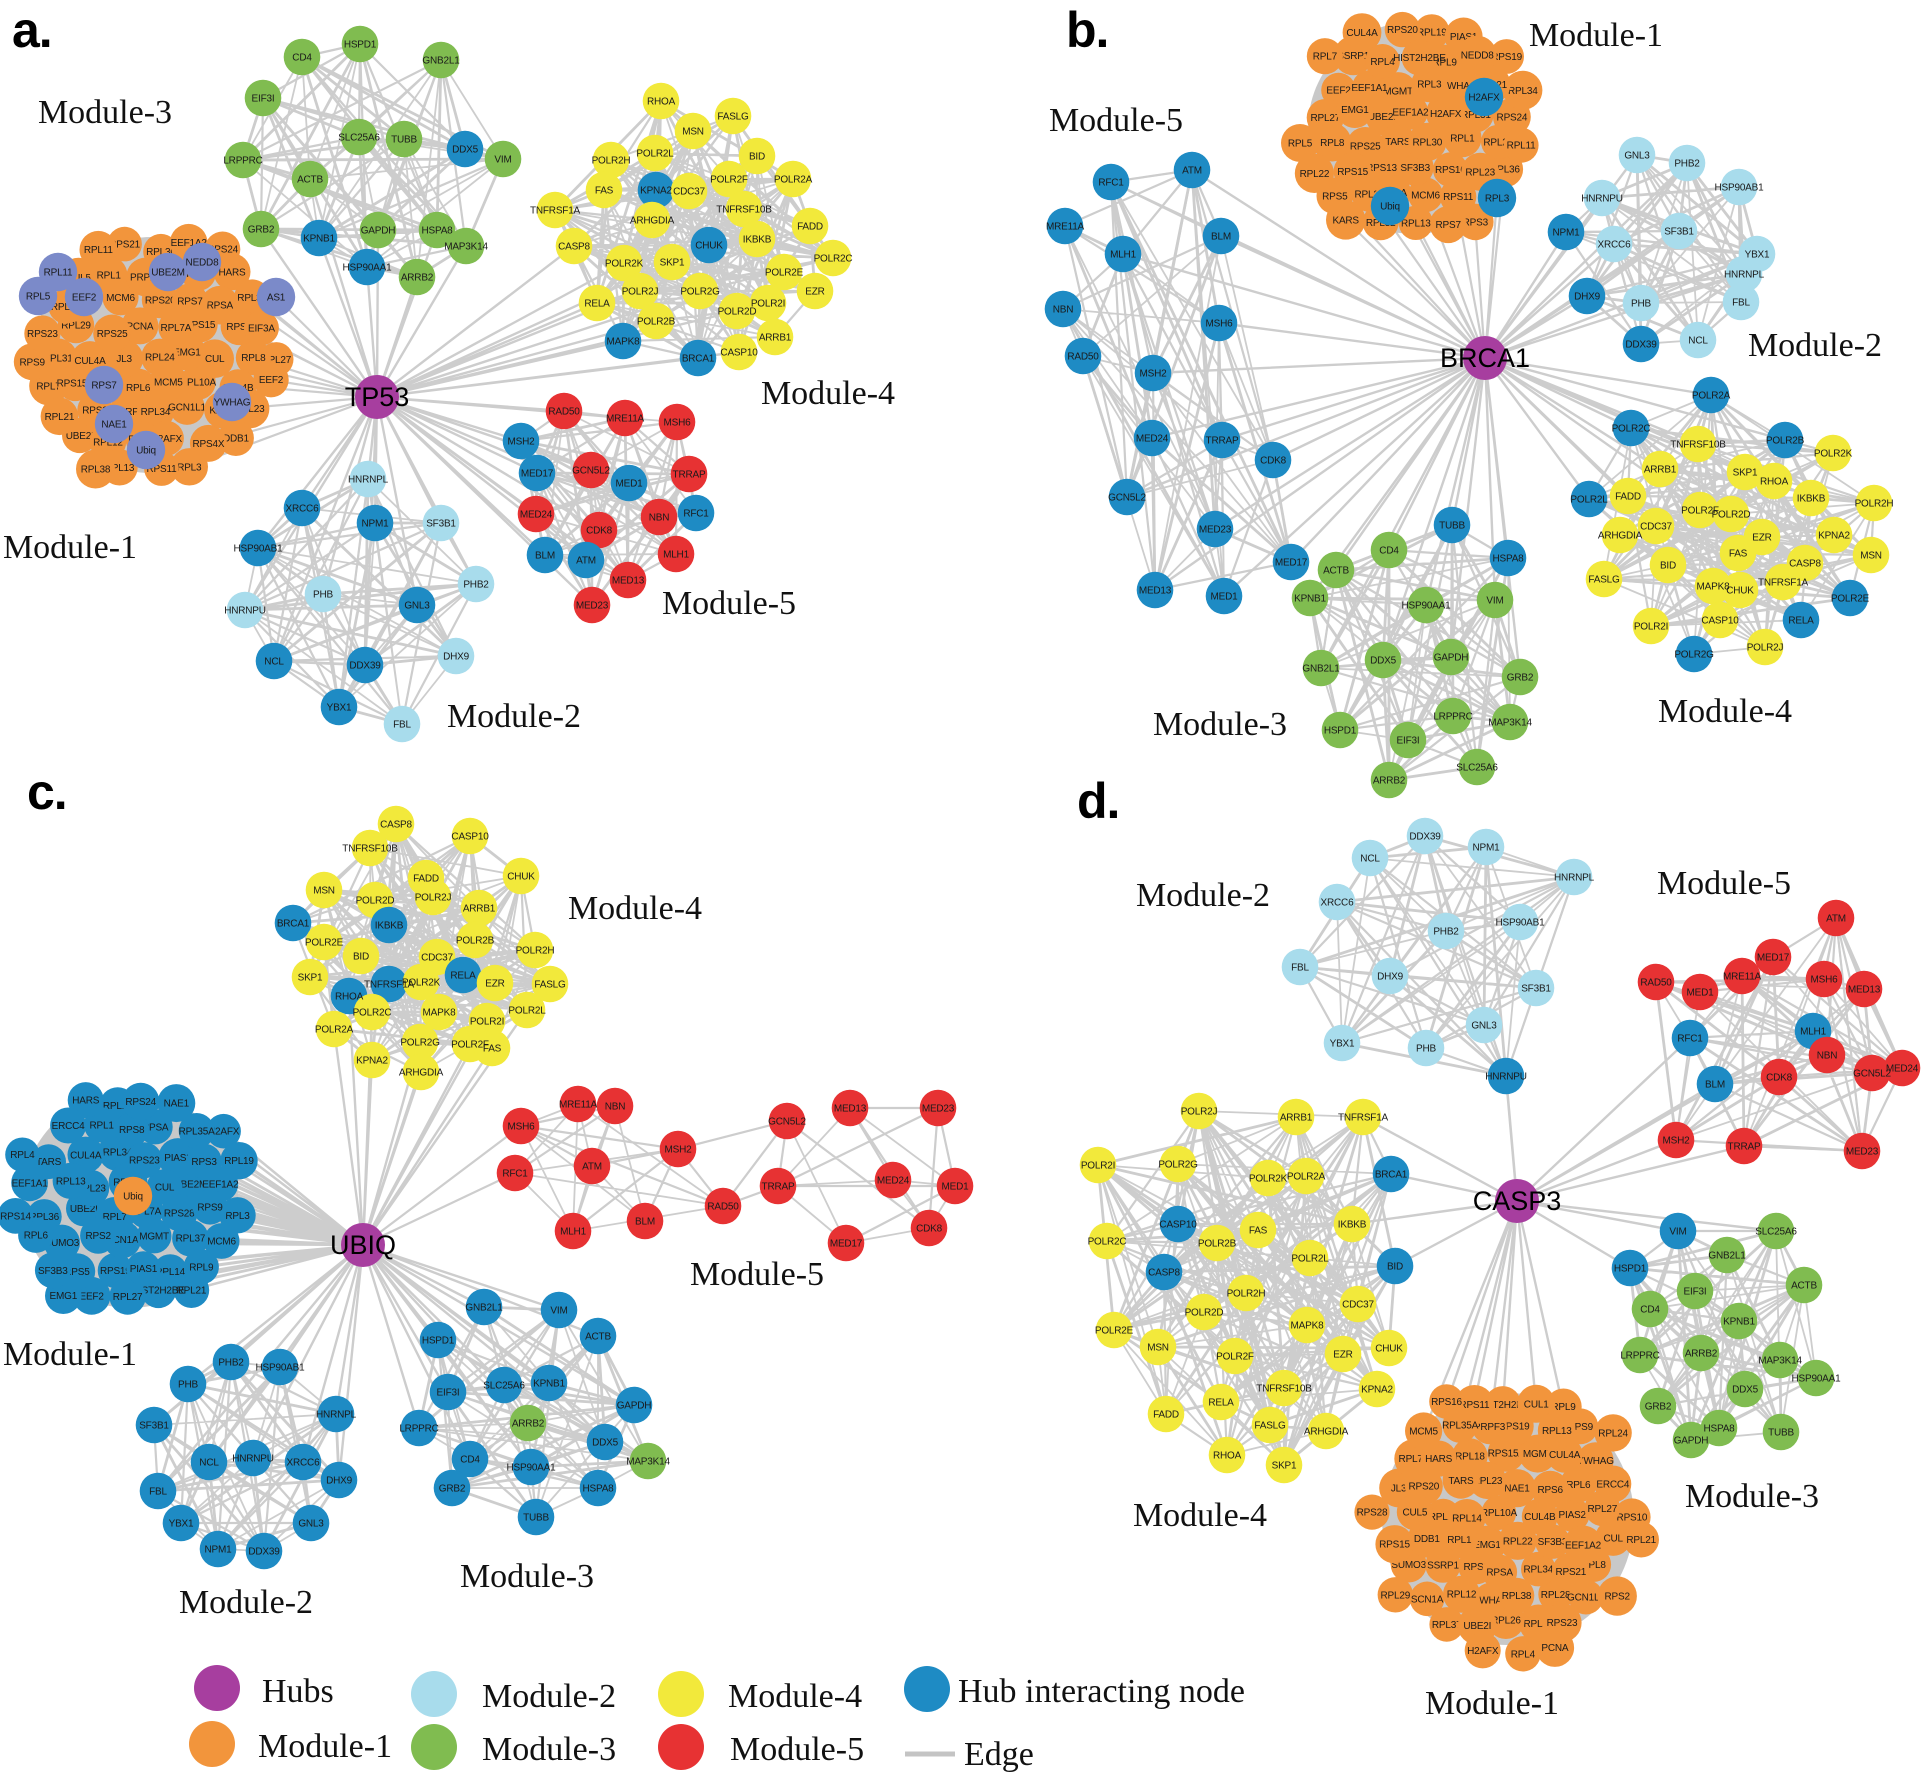  I want to click on svg-text: RPL11, so click(1521, 146).